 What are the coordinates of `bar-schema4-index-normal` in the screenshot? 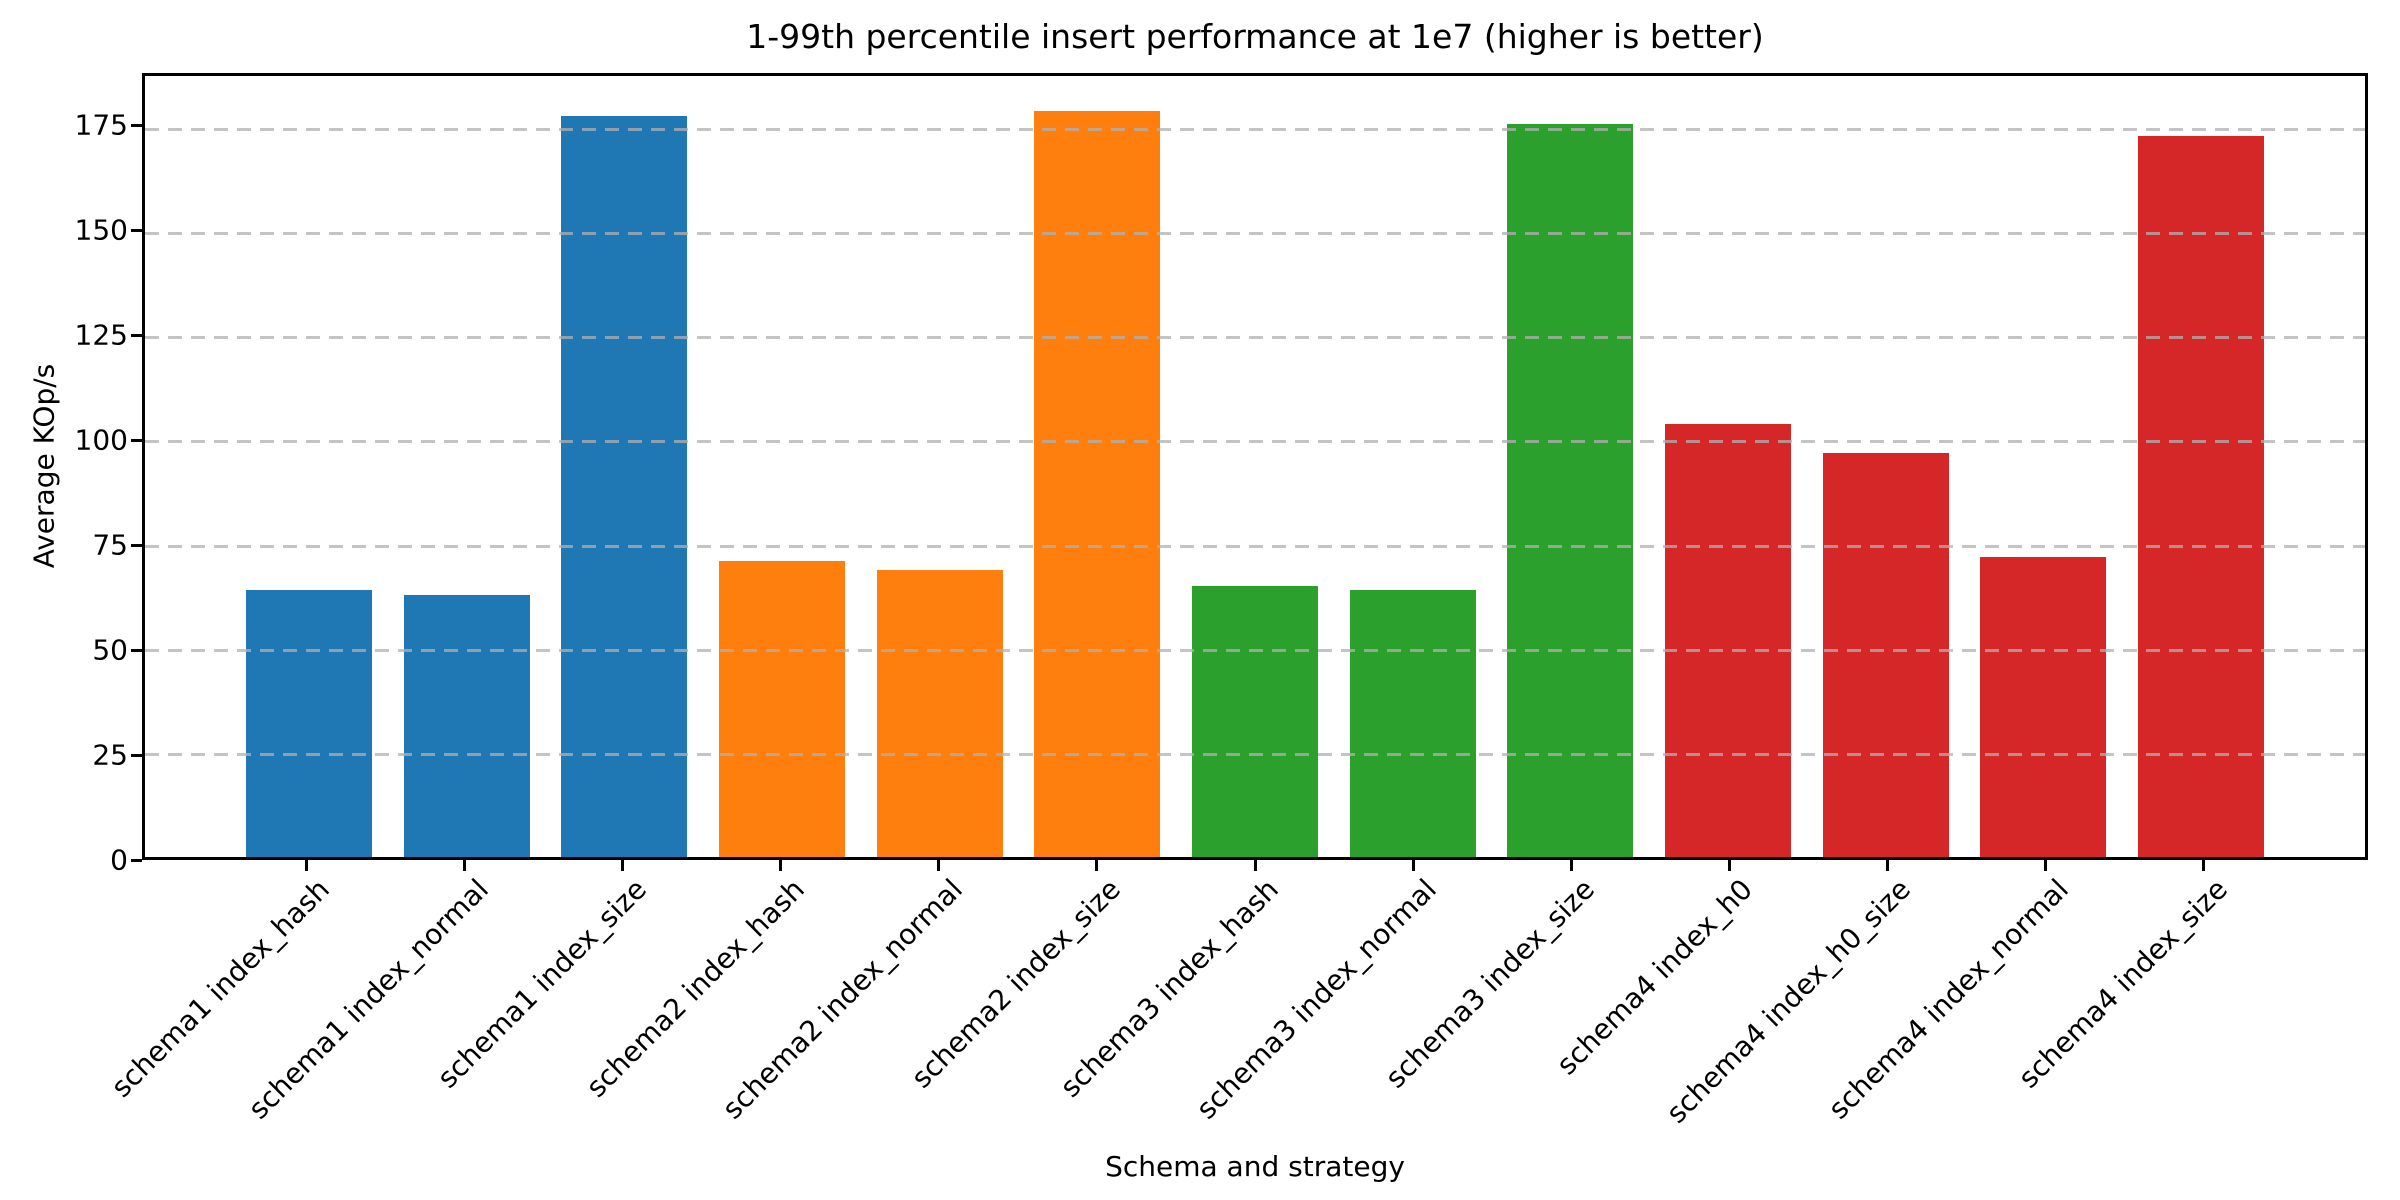 It's located at (2043, 707).